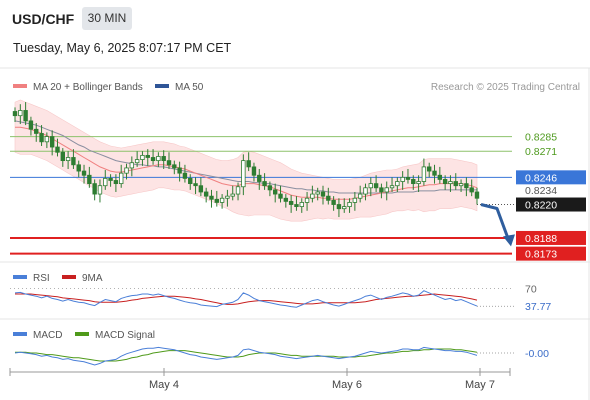  I want to click on rsi-ma-line, so click(246, 299).